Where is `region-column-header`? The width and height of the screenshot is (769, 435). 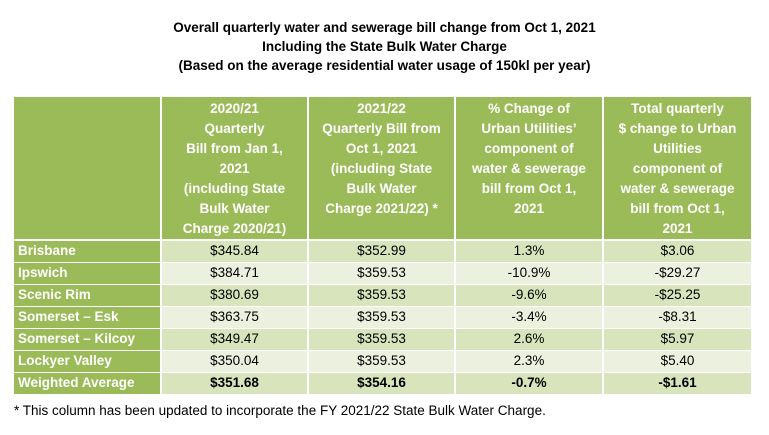 region-column-header is located at coordinates (88, 169).